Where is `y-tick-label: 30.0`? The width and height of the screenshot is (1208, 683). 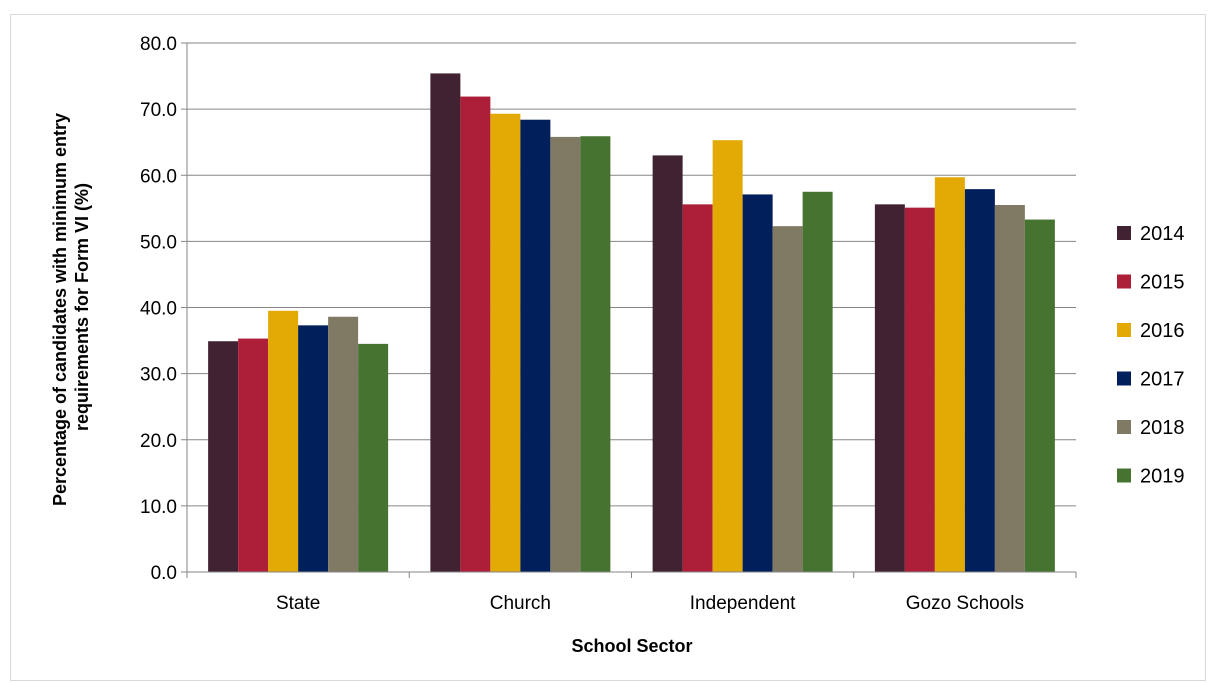 y-tick-label: 30.0 is located at coordinates (158, 375).